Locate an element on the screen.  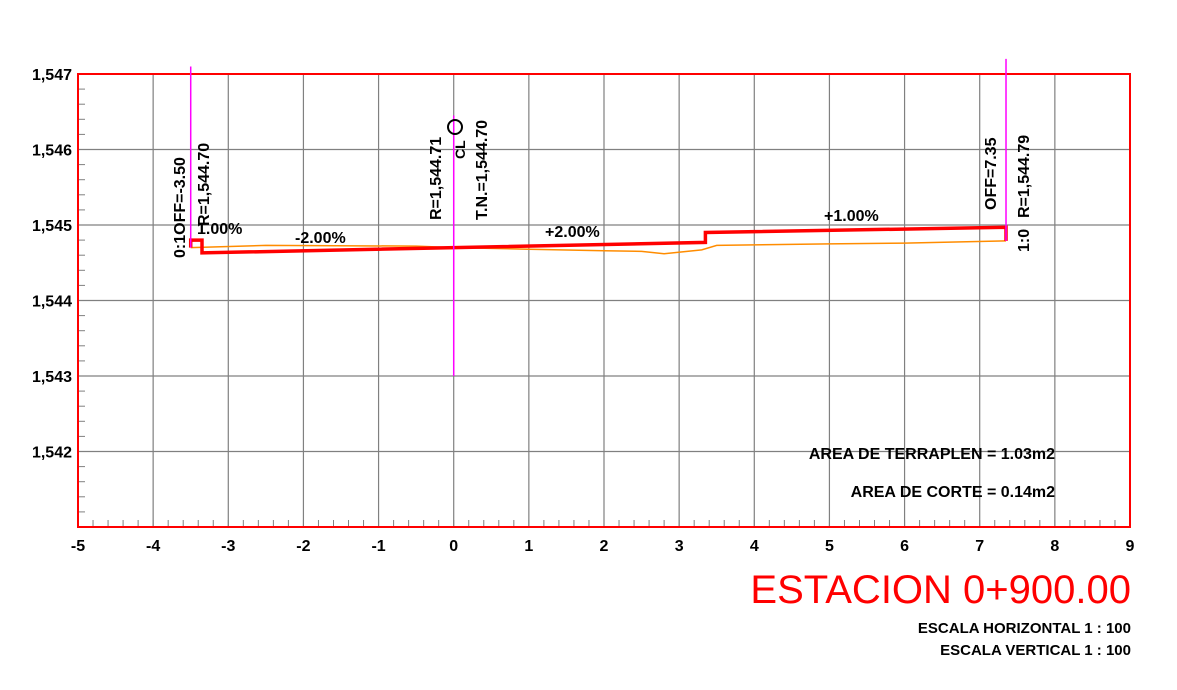
y-axis-tick-labels: 1,547 1,546 1,545 1,544 1,543 1,542 is located at coordinates (52, 264).